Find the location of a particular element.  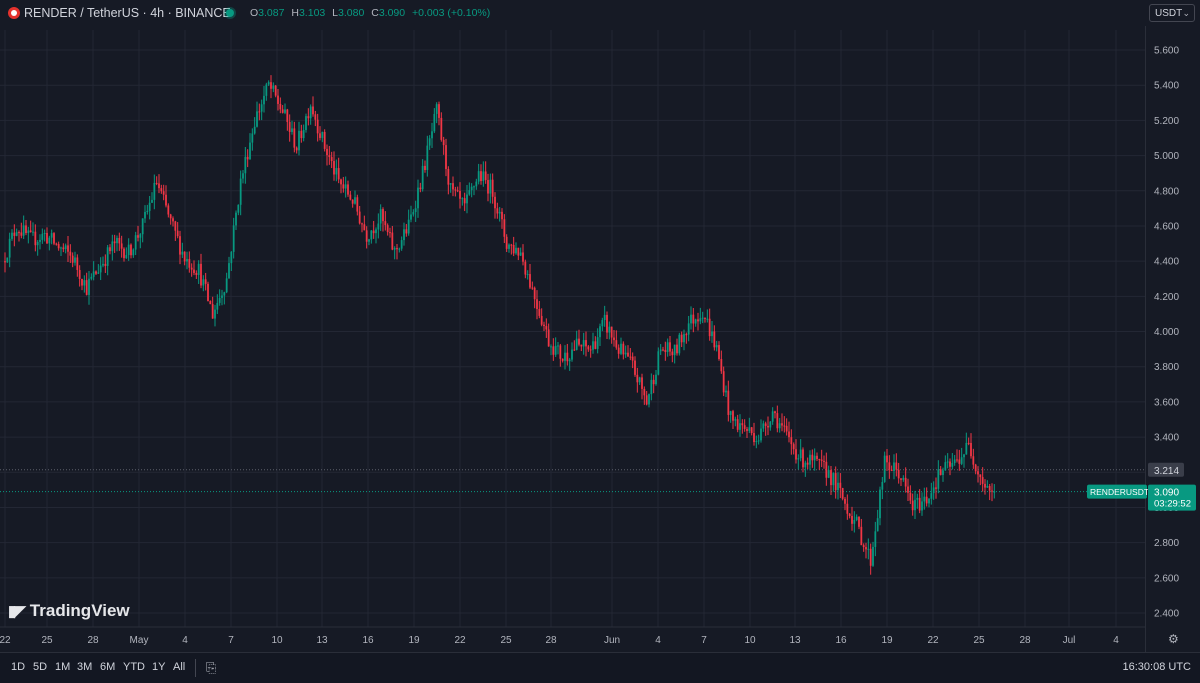

range-1d-button: 1D is located at coordinates (18, 667).